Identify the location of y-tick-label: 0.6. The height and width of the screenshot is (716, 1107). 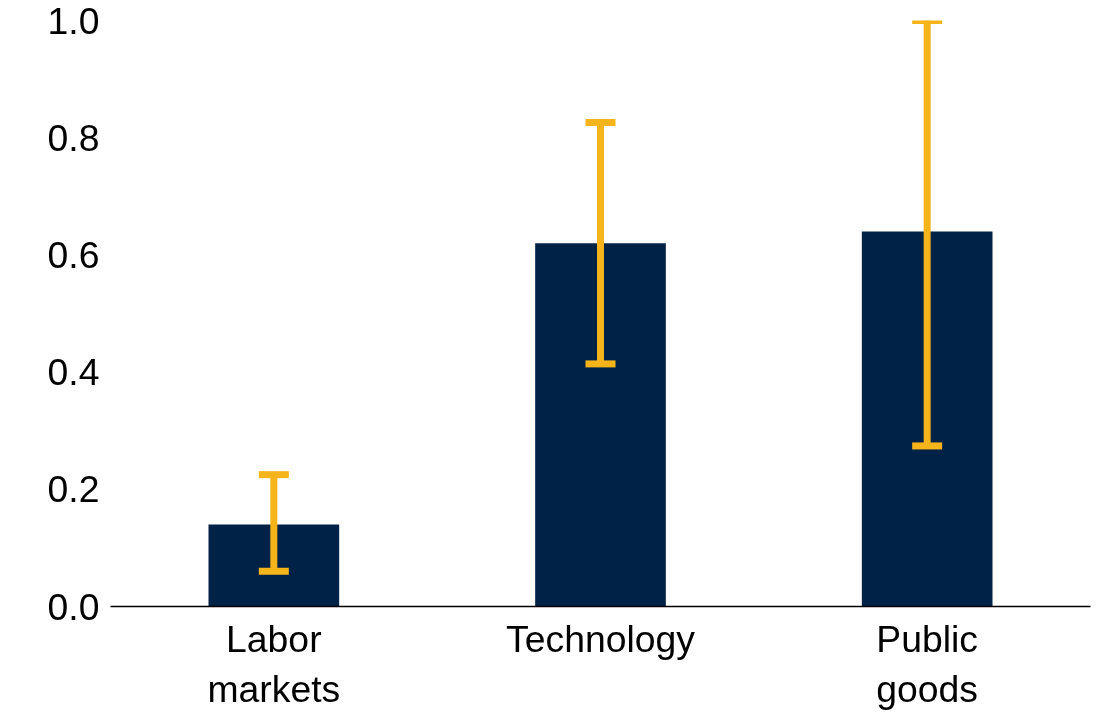
(73, 254).